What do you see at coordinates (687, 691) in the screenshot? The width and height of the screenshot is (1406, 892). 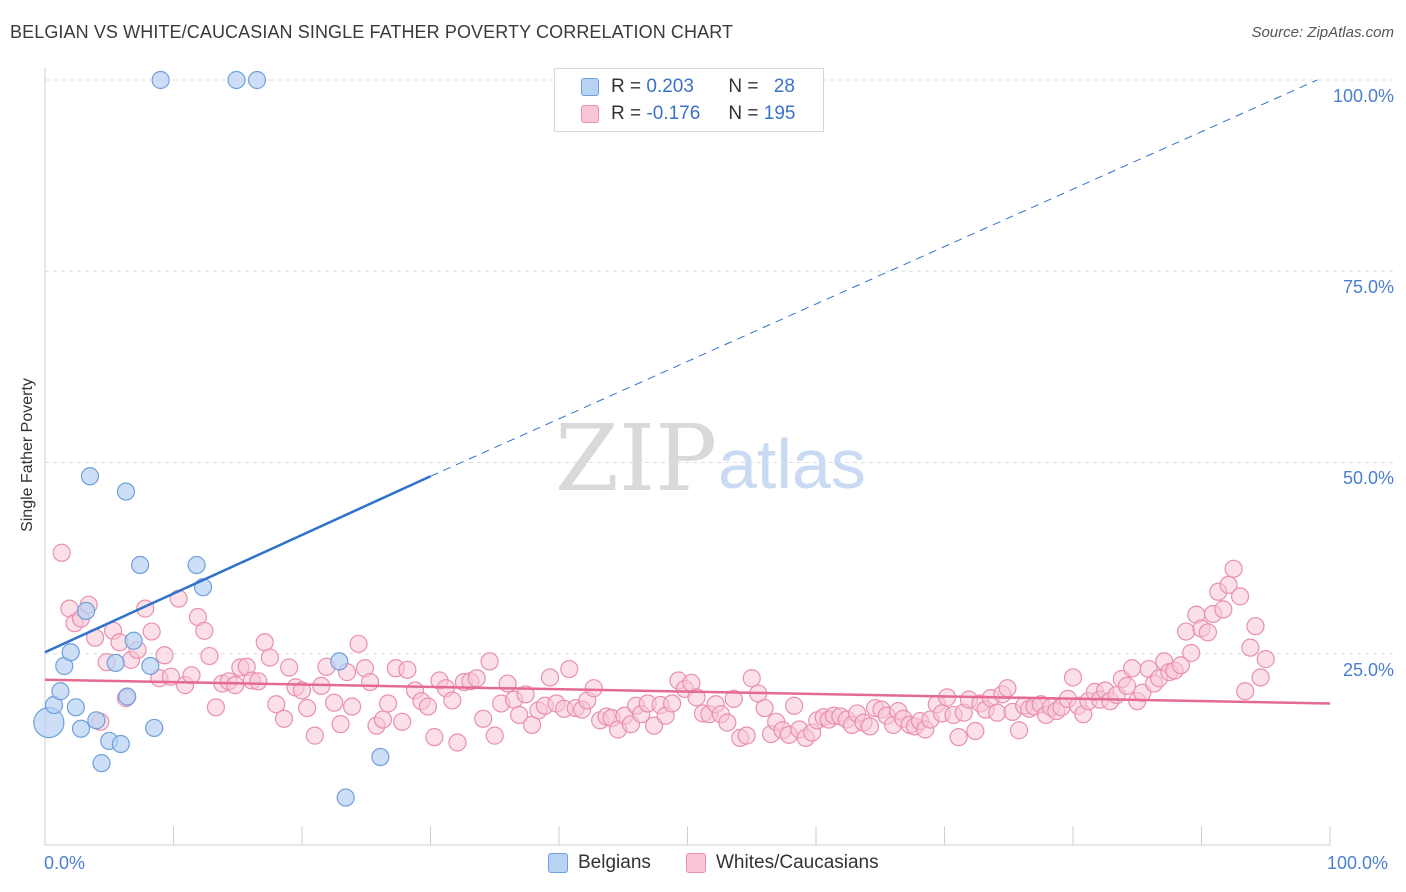 I see `whites-trend-line` at bounding box center [687, 691].